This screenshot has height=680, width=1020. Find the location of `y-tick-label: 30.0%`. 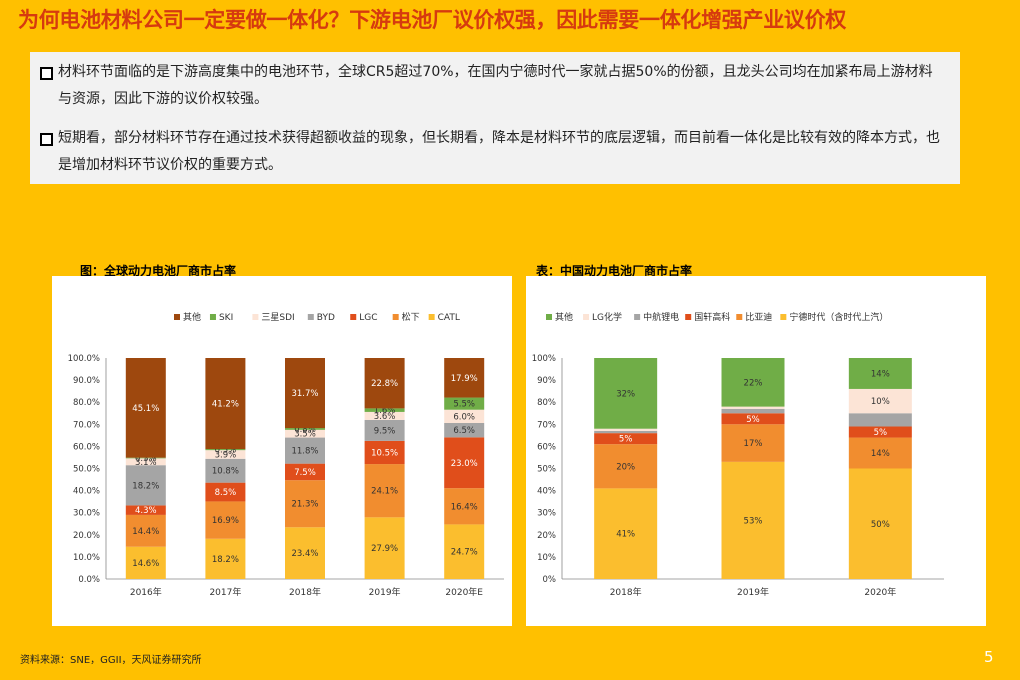

y-tick-label: 30.0% is located at coordinates (86, 514).